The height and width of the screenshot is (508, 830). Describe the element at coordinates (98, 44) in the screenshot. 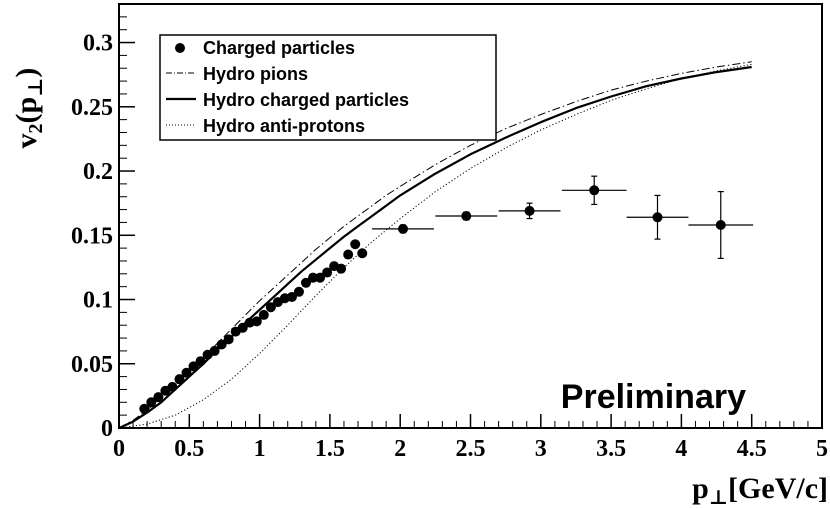

I see `y-tick-label: 0.3` at that location.